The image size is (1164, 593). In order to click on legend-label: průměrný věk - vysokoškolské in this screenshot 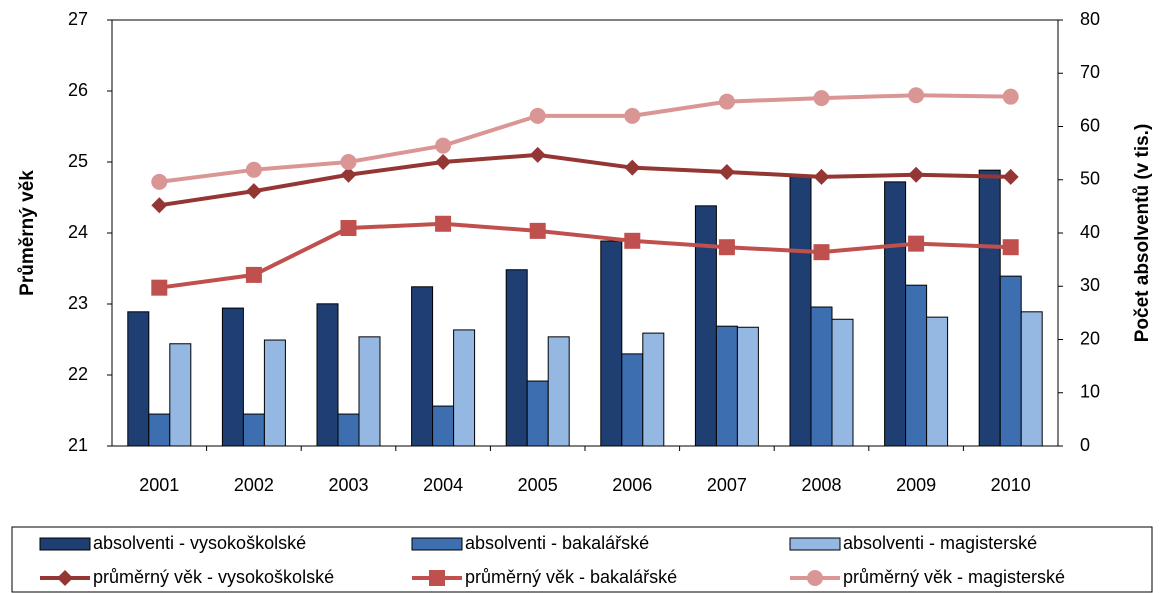, I will do `click(213, 577)`.